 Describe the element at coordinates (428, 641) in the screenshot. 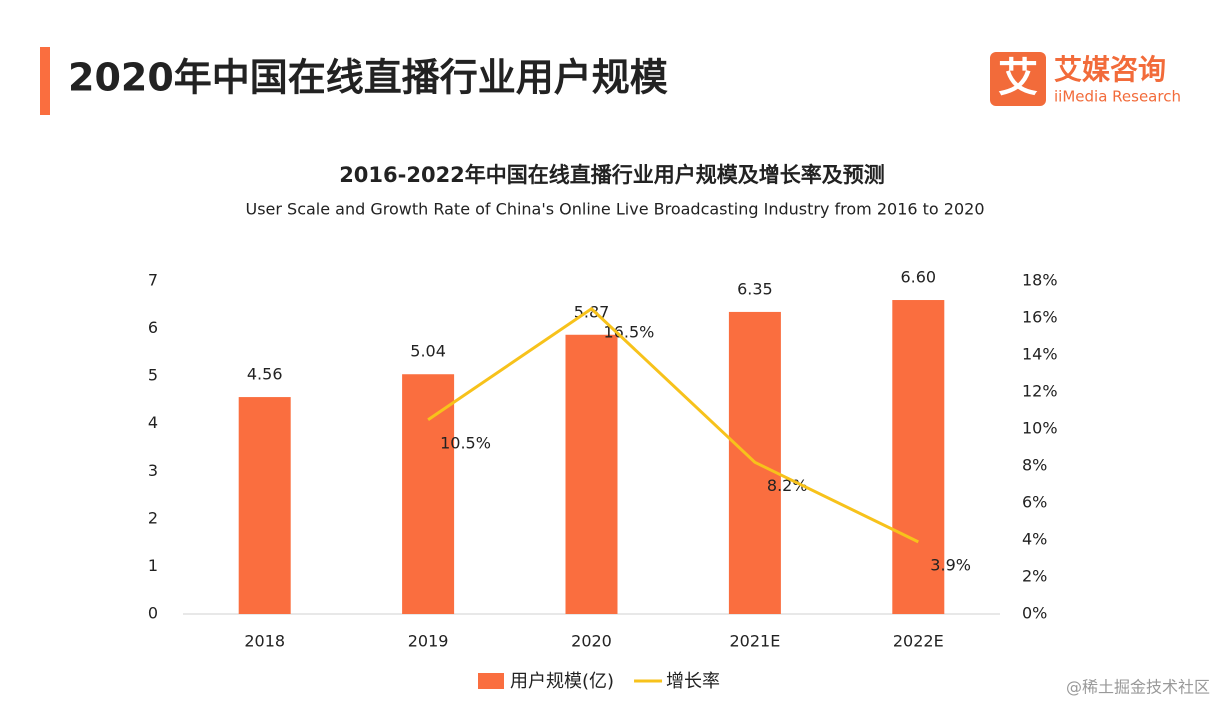

I see `x-tick-label: 2019` at that location.